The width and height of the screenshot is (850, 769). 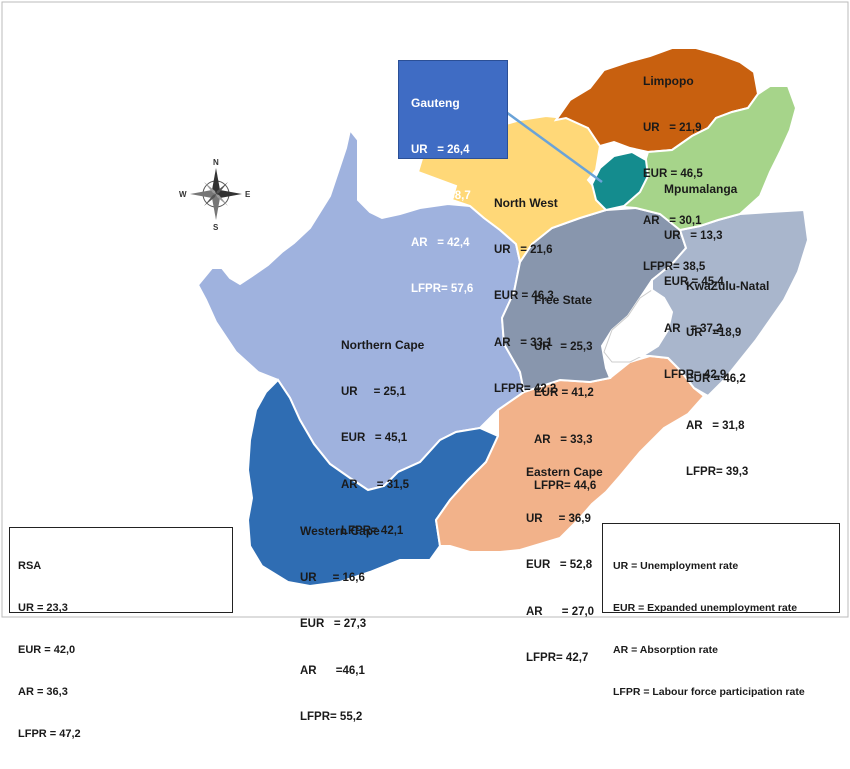 What do you see at coordinates (560, 611) in the screenshot?
I see `stat-line: AR = 27,0` at bounding box center [560, 611].